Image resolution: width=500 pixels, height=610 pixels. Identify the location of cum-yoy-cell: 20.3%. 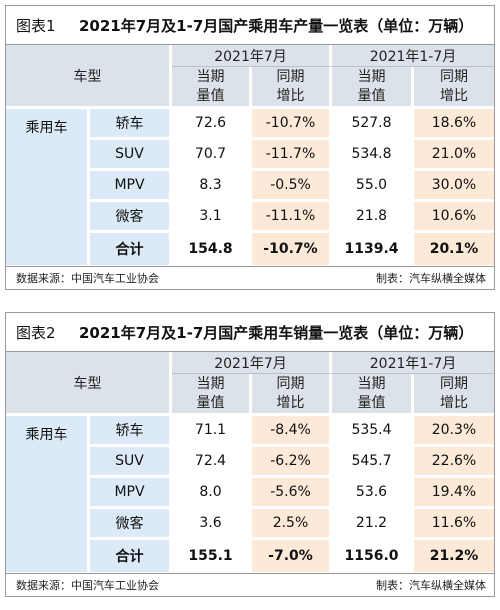
(454, 431).